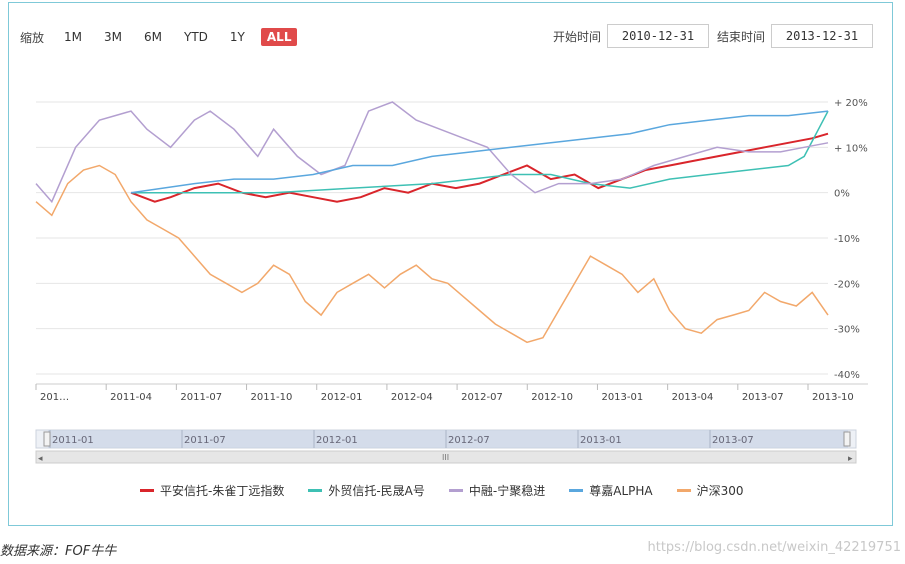 The height and width of the screenshot is (564, 905). Describe the element at coordinates (847, 284) in the screenshot. I see `y-tick-label: -20%` at that location.